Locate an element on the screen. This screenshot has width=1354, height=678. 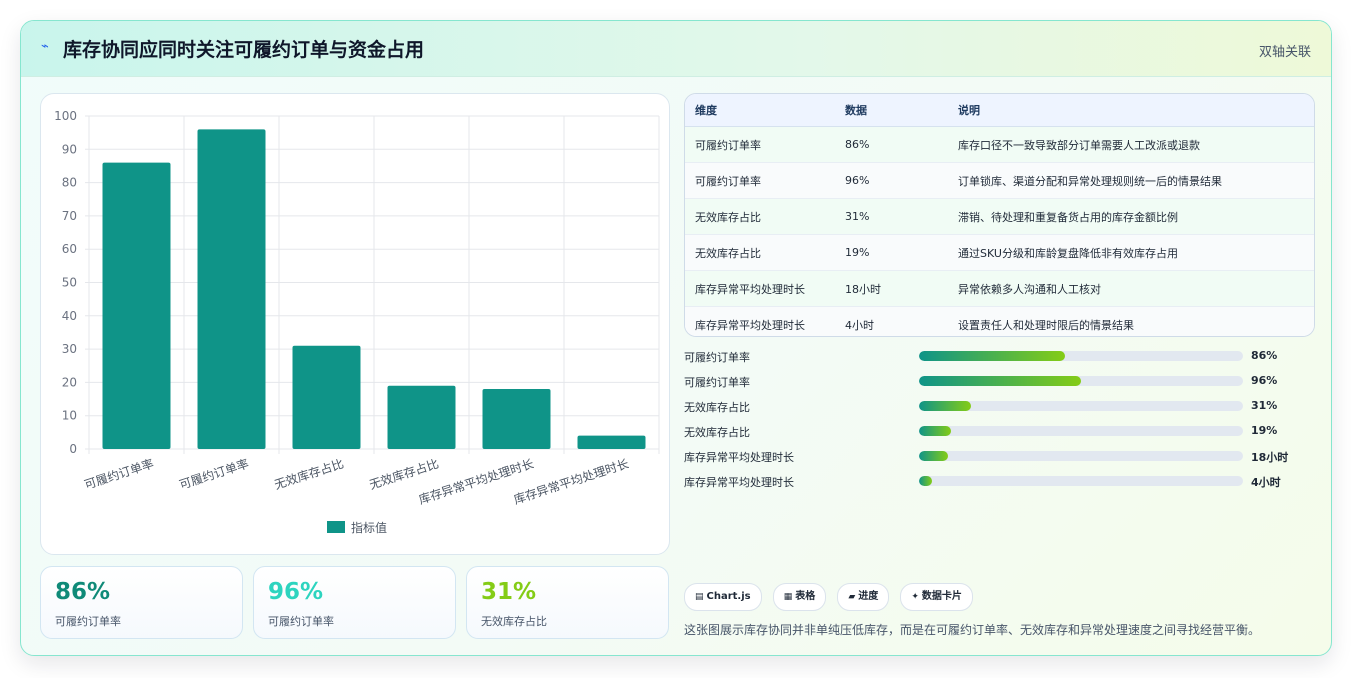
chip-label: 数据卡片 is located at coordinates (941, 596).